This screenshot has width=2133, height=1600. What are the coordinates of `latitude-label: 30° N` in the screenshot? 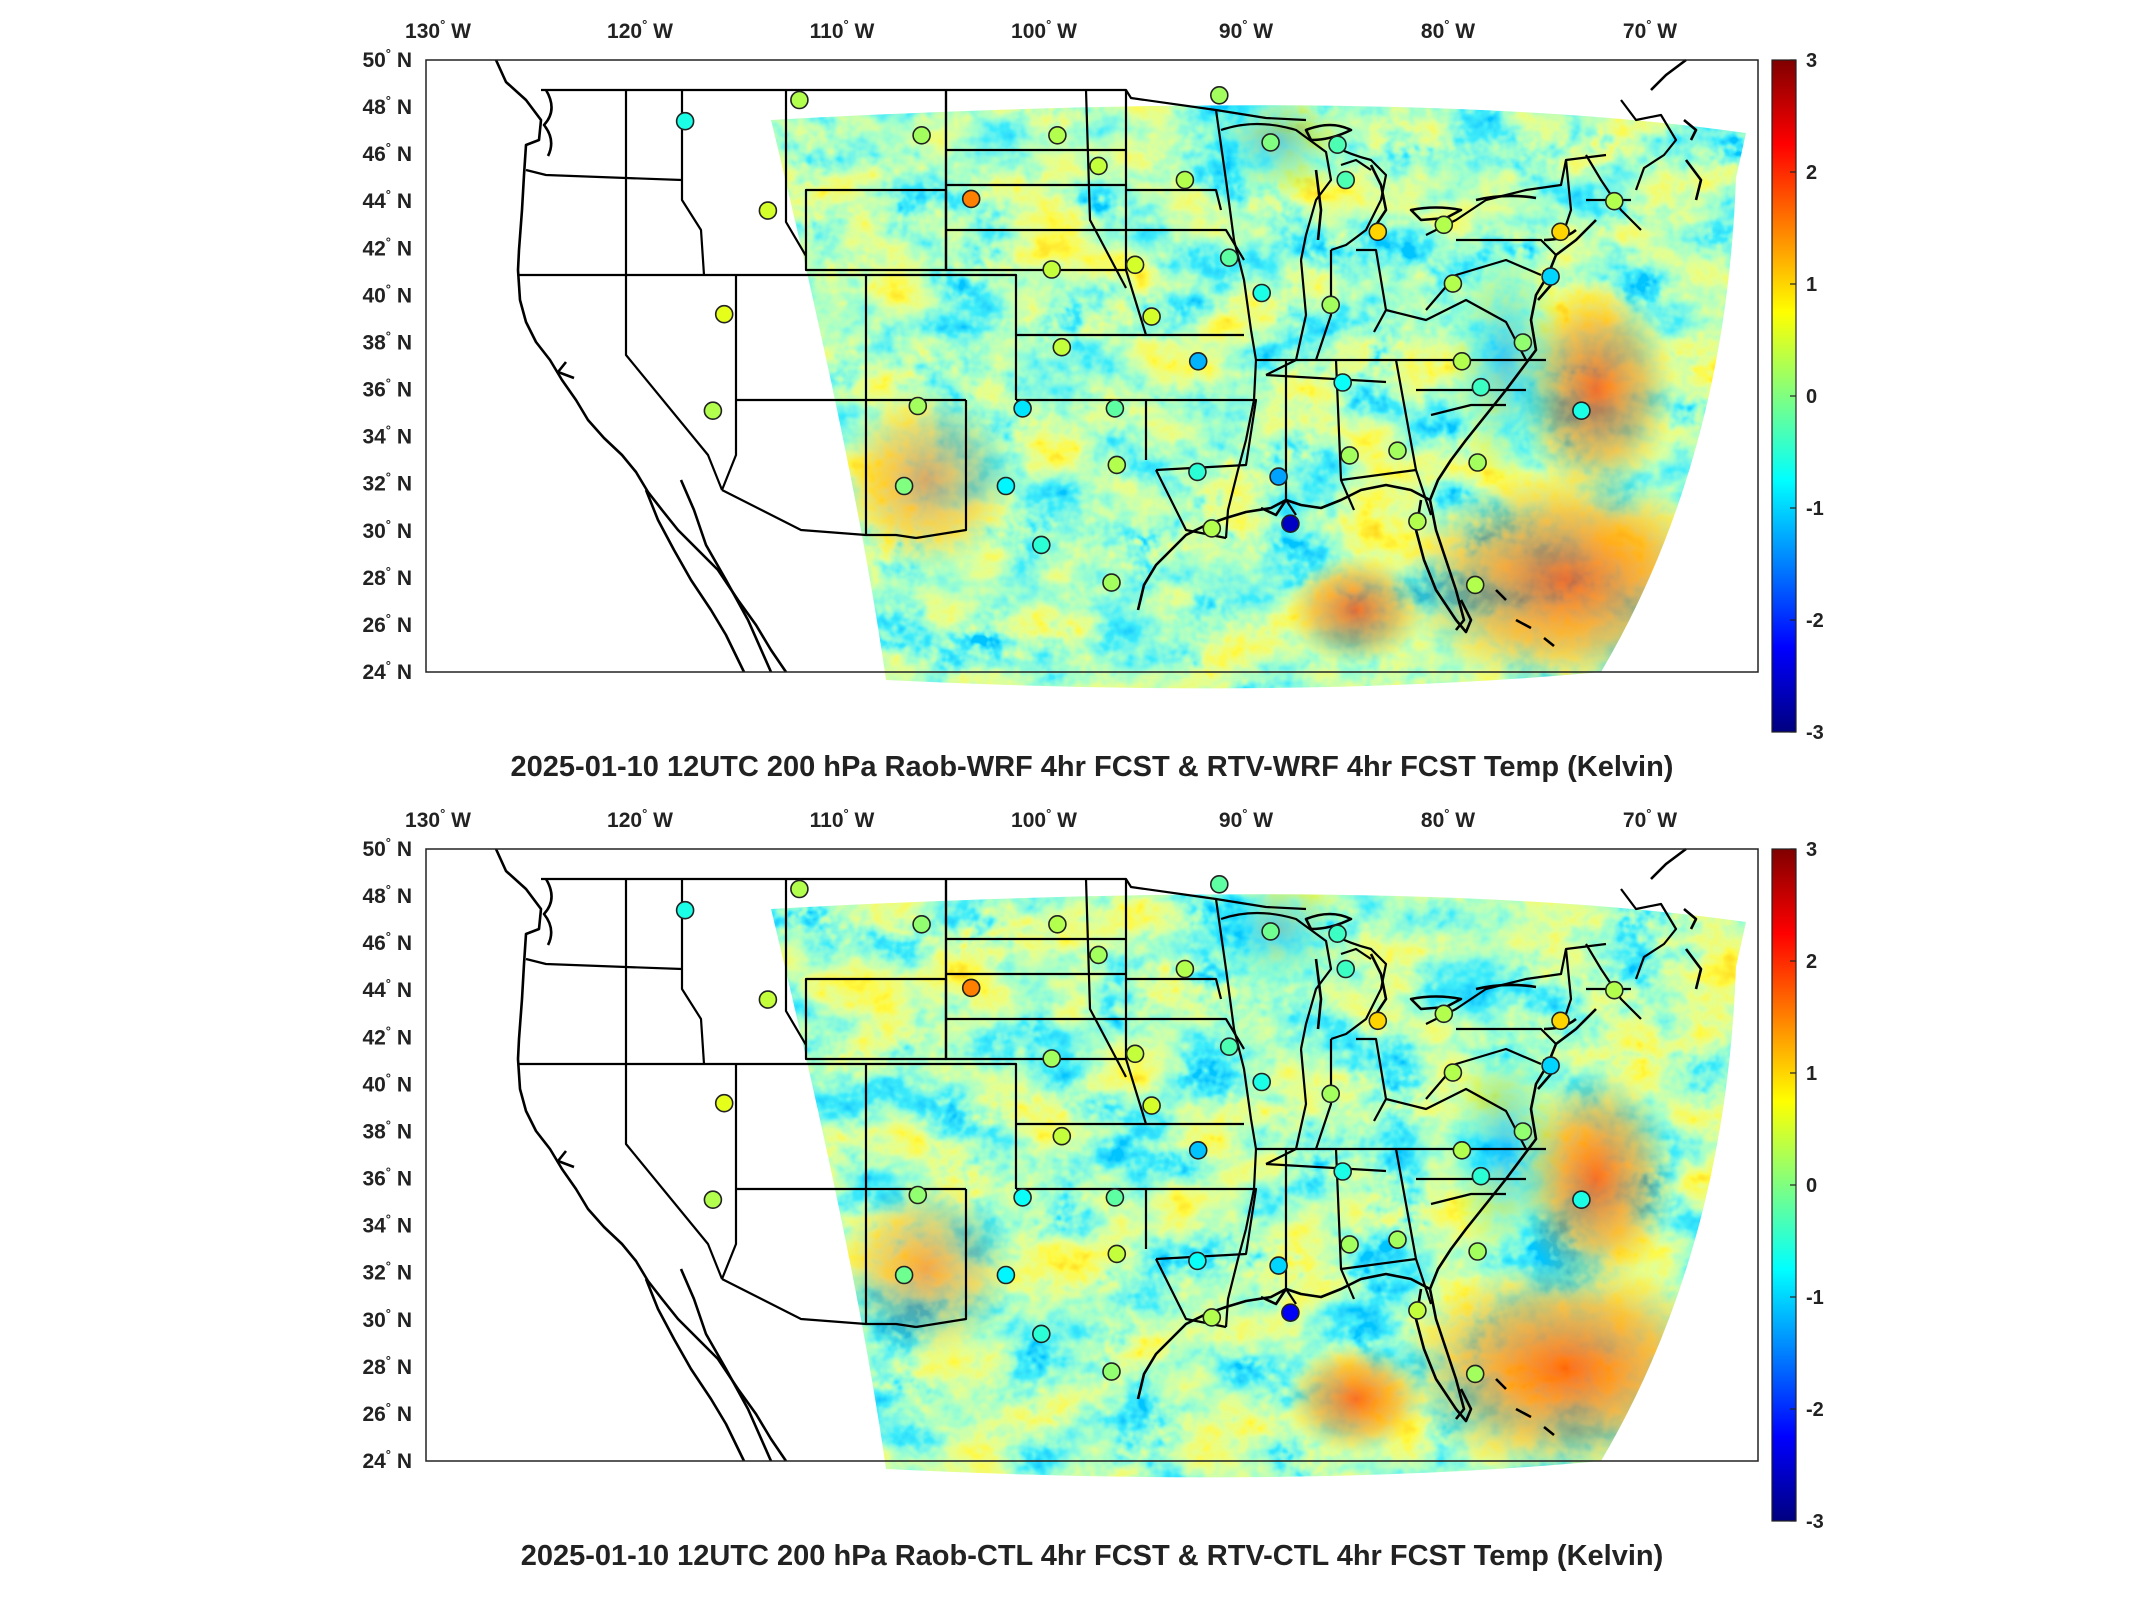 It's located at (387, 530).